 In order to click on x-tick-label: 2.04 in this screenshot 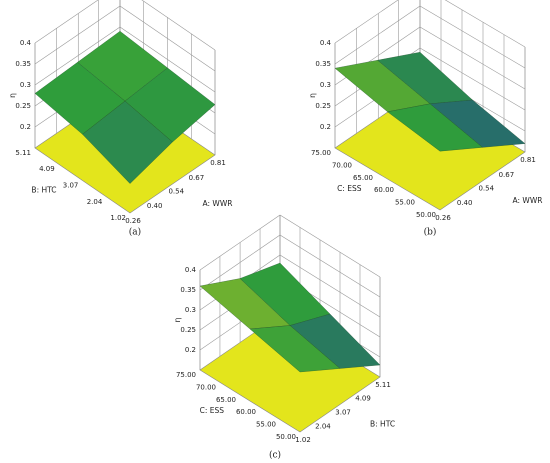, I will do `click(323, 426)`.